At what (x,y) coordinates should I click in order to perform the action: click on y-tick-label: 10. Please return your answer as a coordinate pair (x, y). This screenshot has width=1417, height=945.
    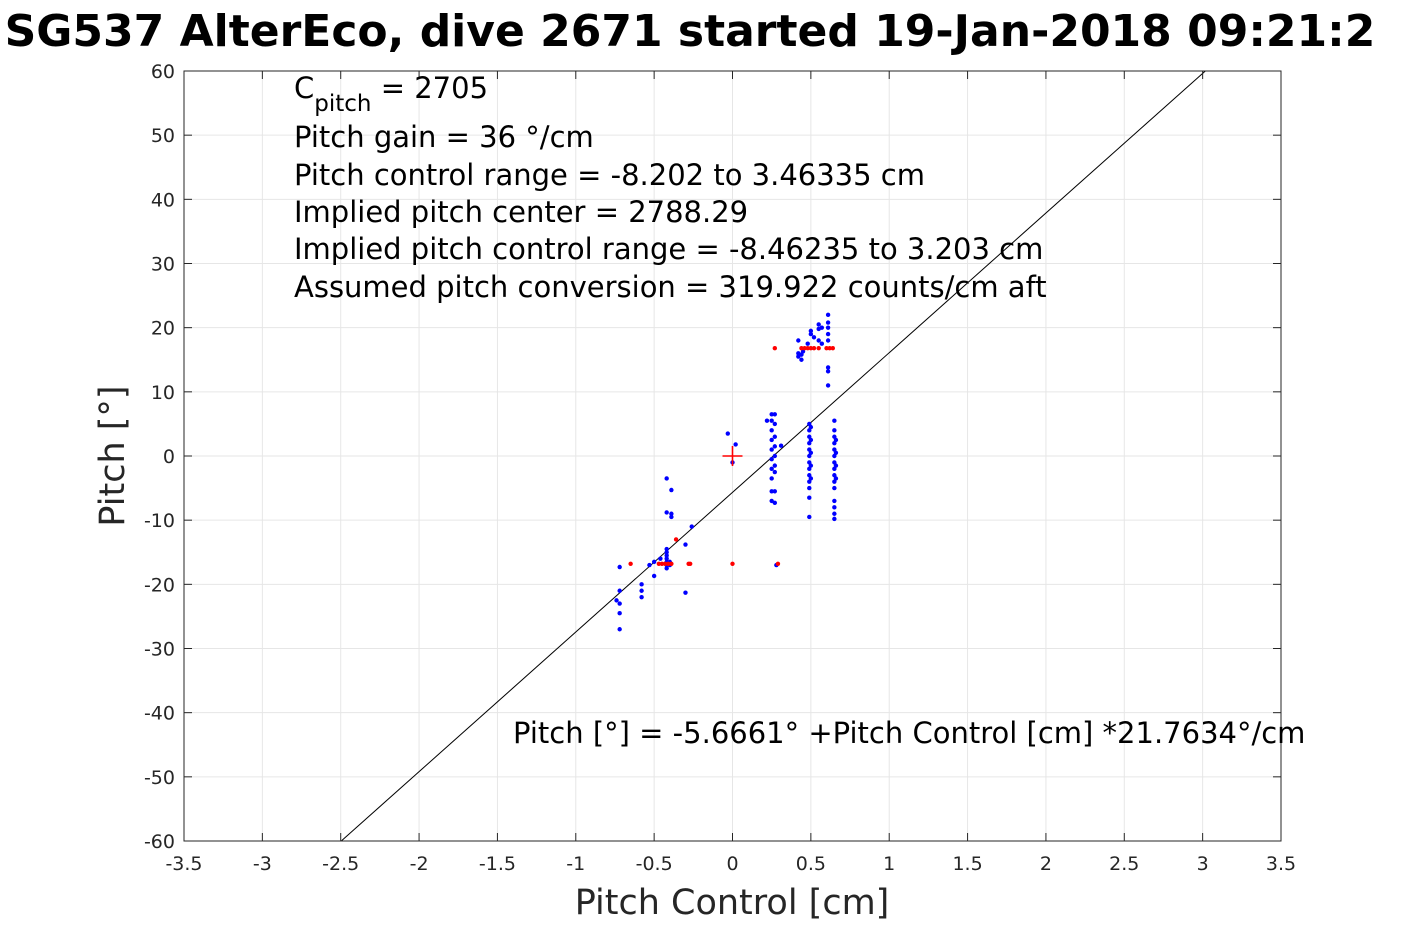
    Looking at the image, I should click on (163, 393).